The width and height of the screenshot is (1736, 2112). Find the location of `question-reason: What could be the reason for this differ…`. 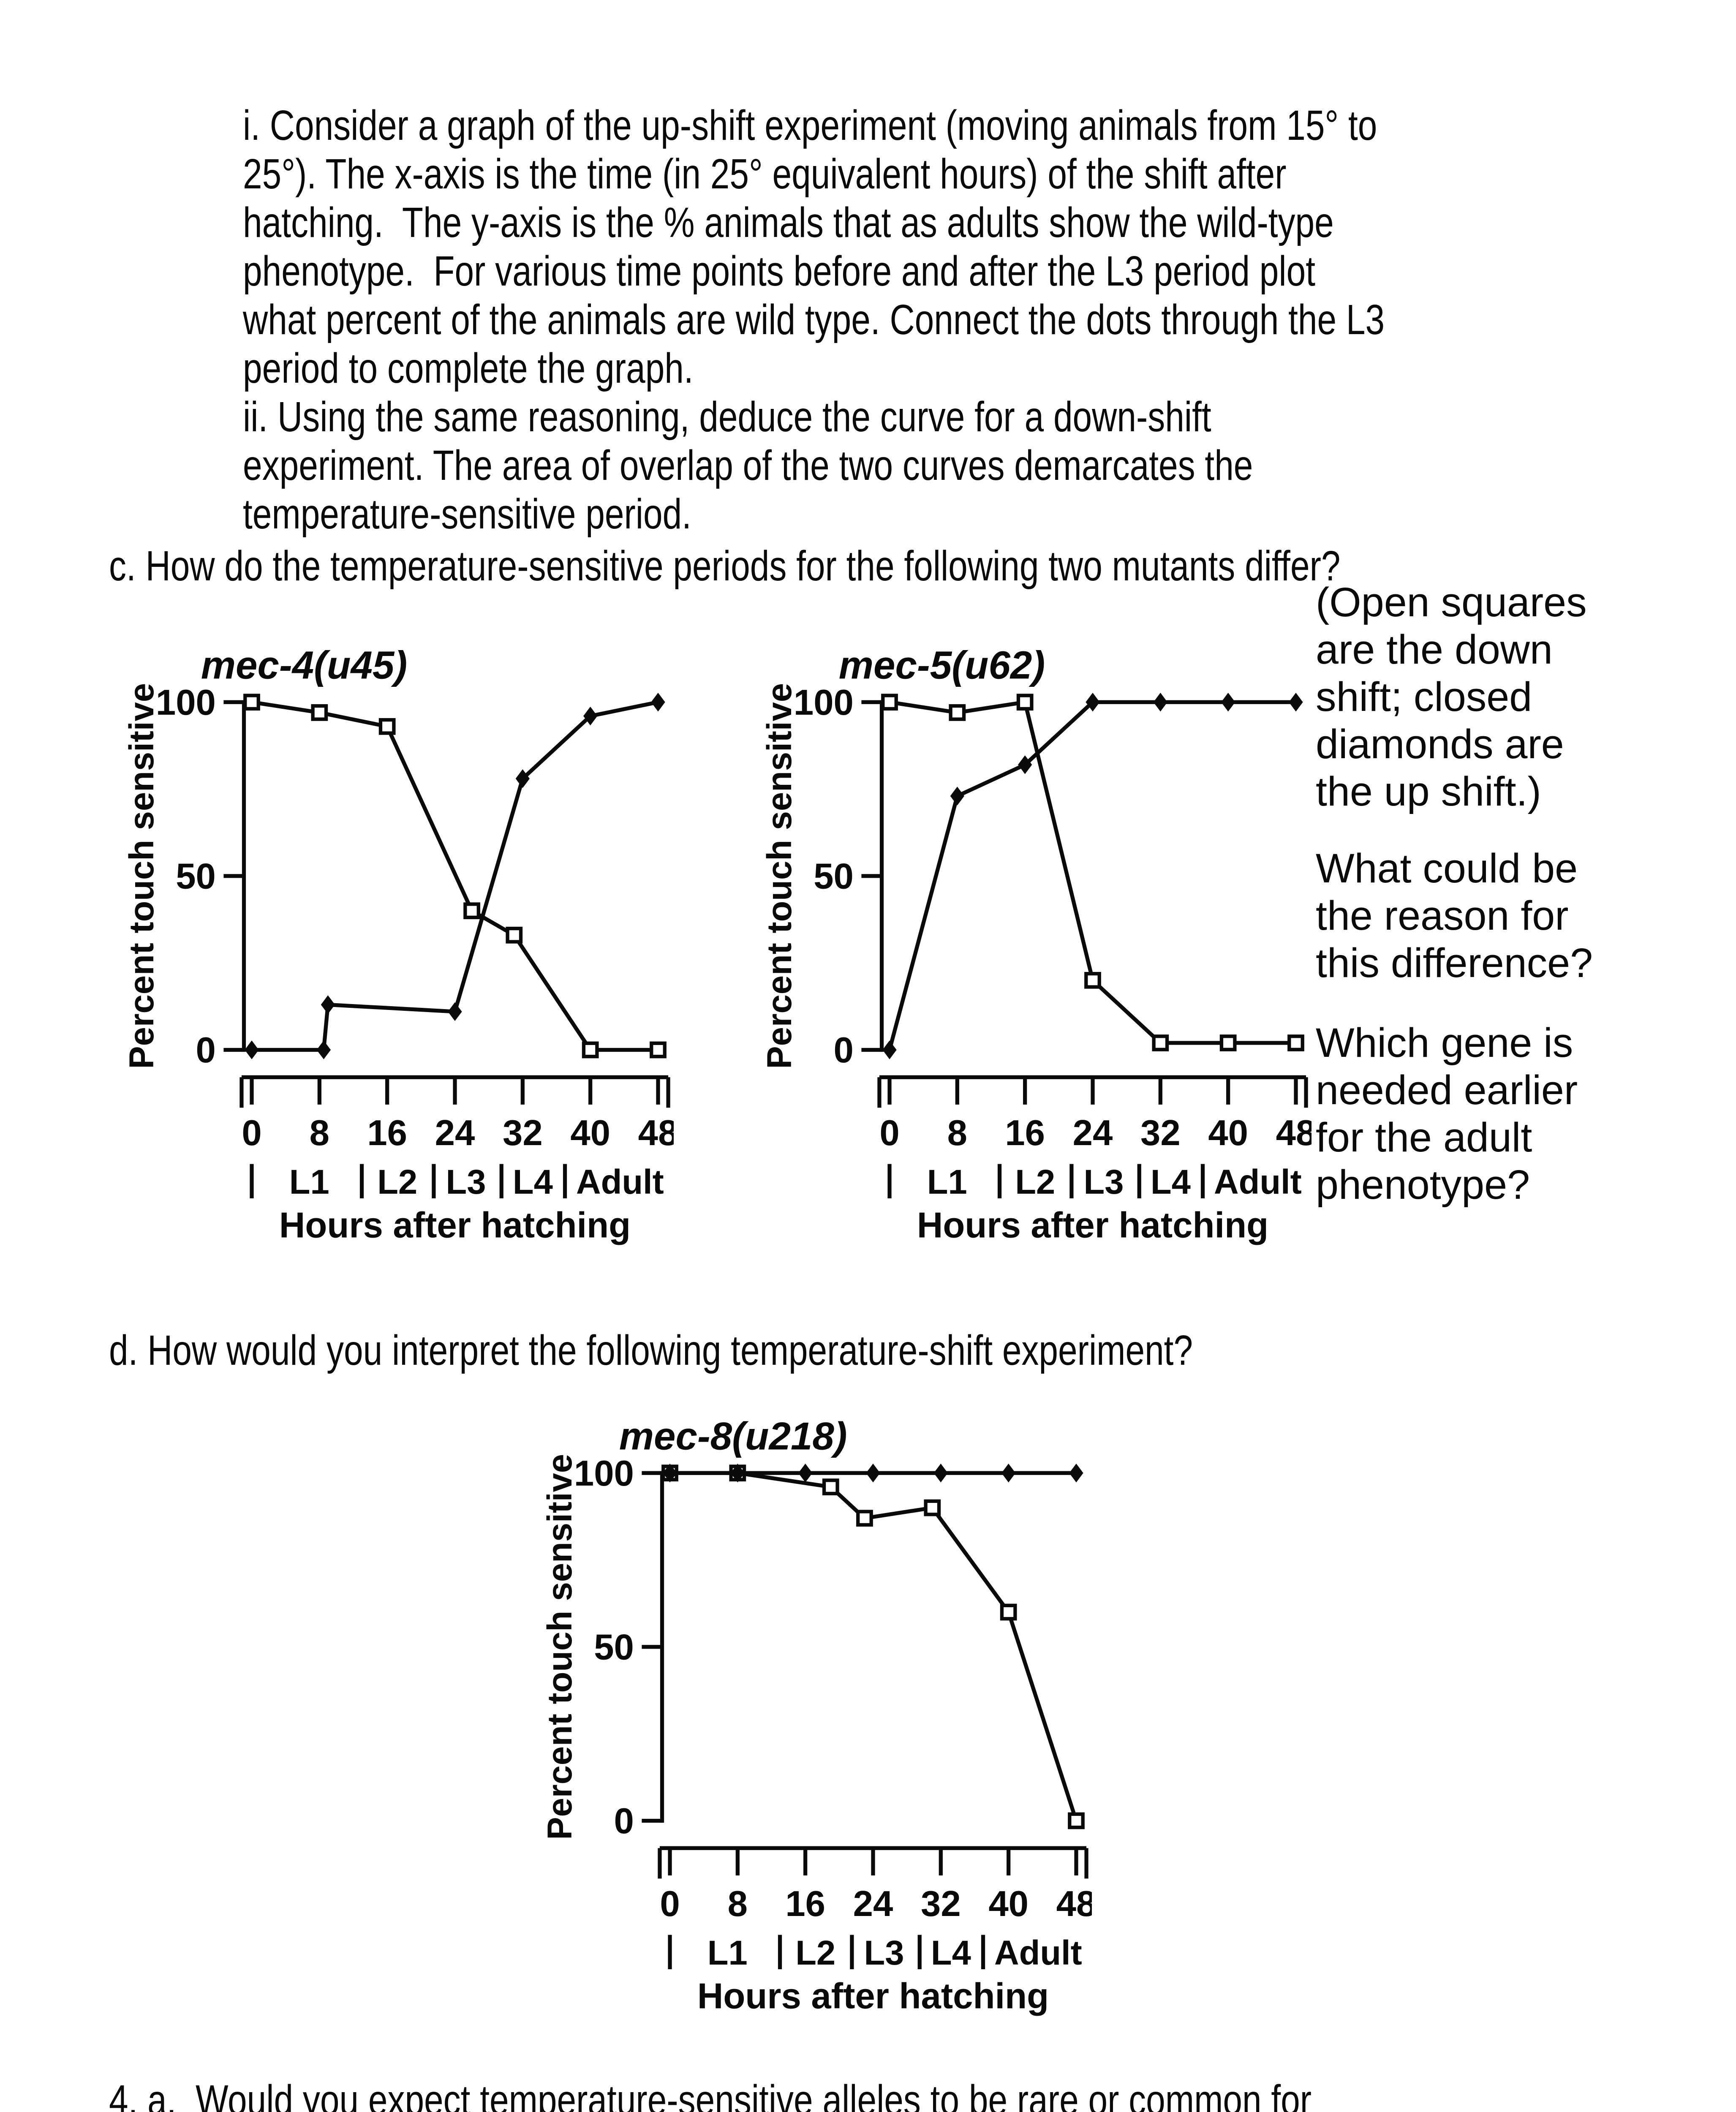

question-reason: What could be the reason for this differ… is located at coordinates (1454, 915).